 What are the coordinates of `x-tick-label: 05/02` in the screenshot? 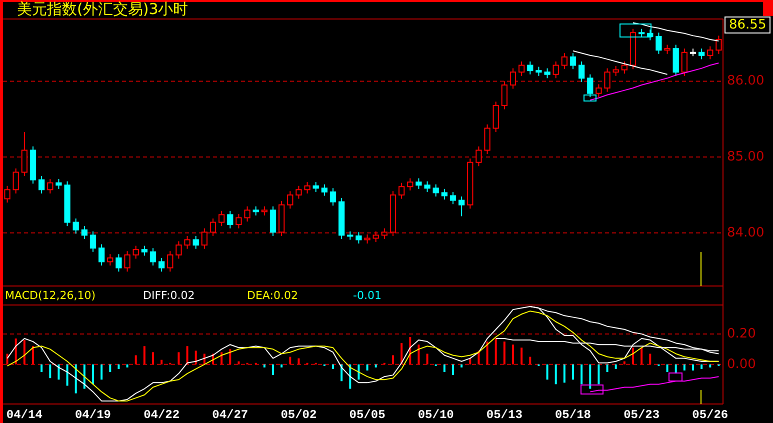 It's located at (298, 415).